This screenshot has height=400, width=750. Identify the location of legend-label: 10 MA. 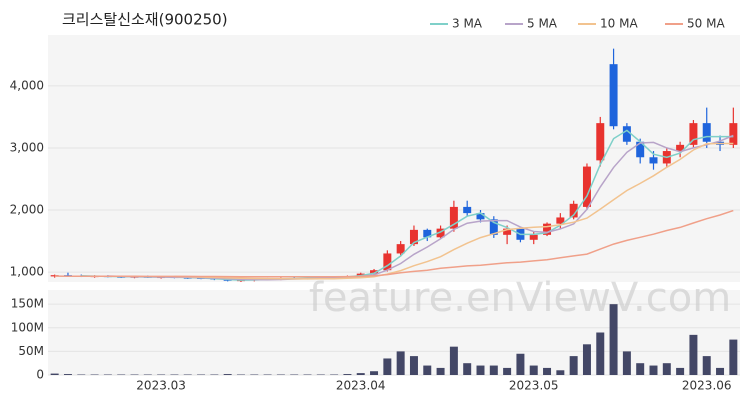
(619, 24).